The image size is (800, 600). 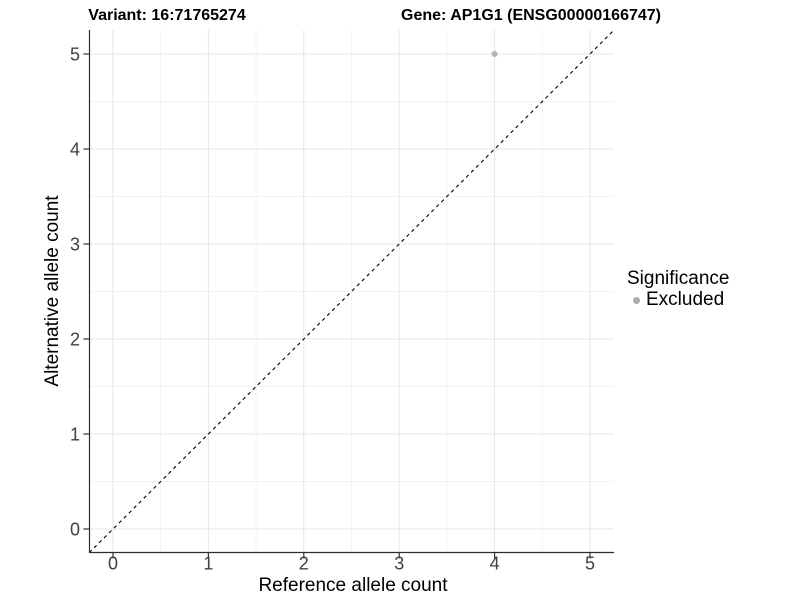 I want to click on legend-items: Excluded, so click(x=678, y=299).